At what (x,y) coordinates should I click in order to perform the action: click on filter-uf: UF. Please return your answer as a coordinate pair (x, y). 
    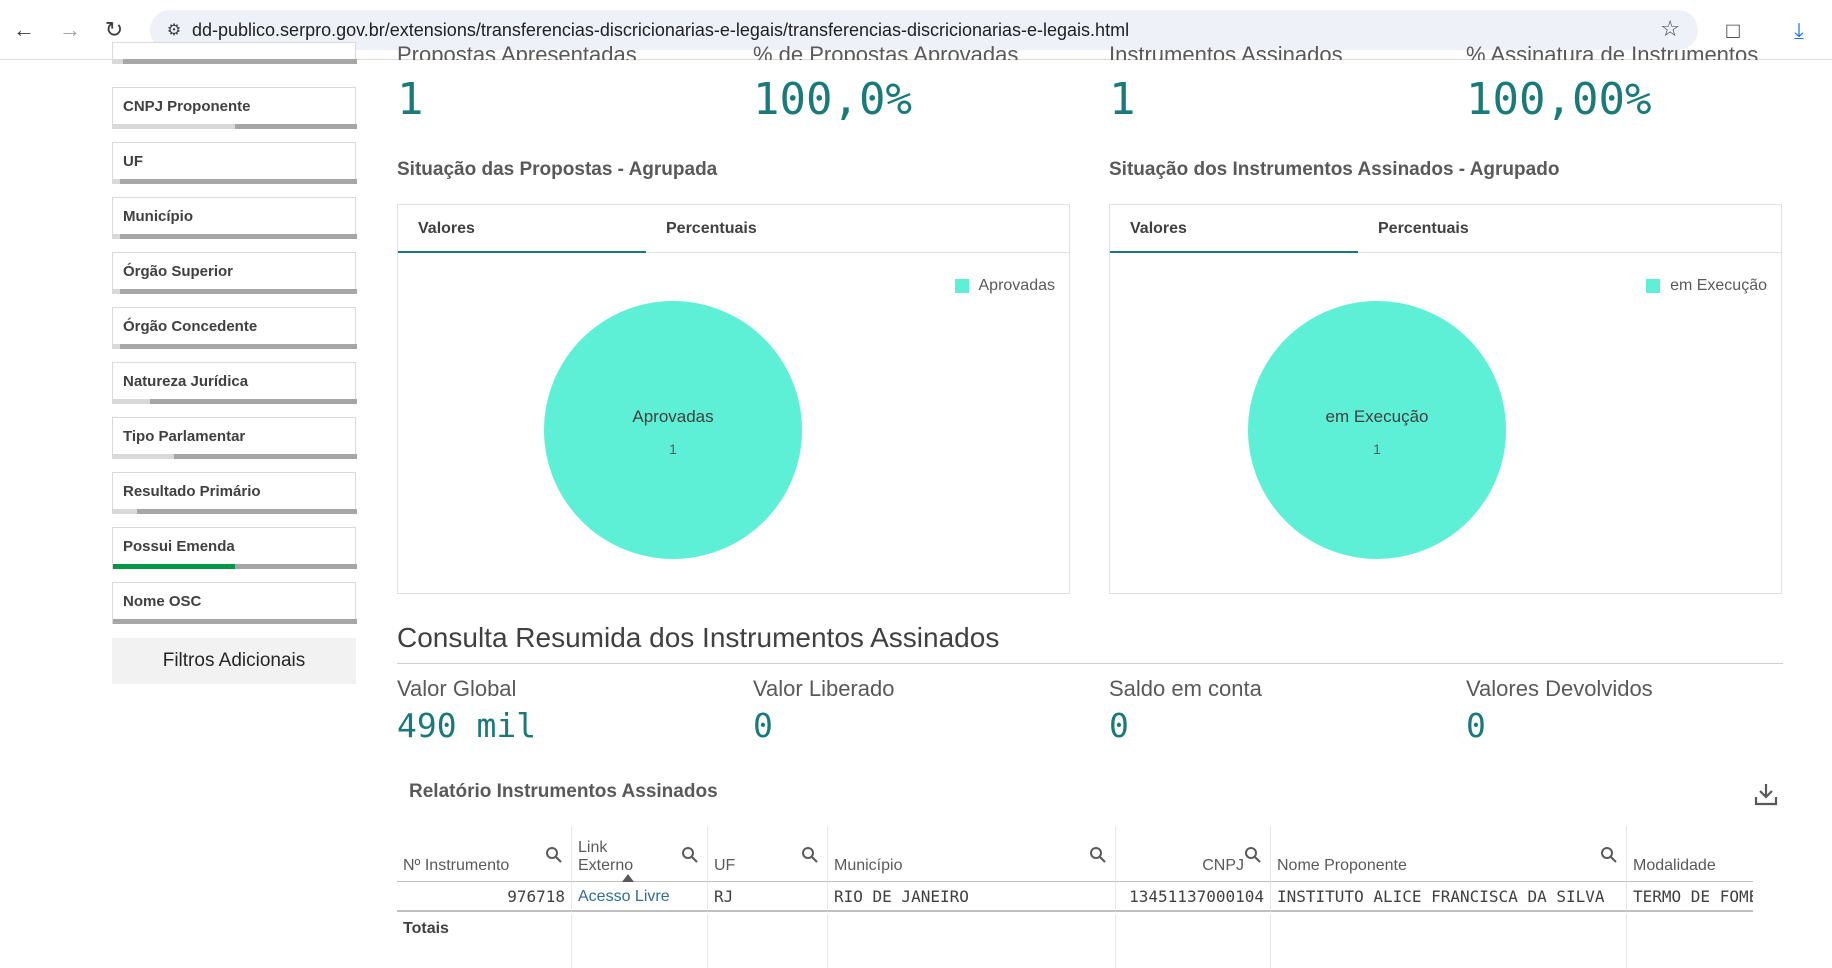
    Looking at the image, I should click on (234, 163).